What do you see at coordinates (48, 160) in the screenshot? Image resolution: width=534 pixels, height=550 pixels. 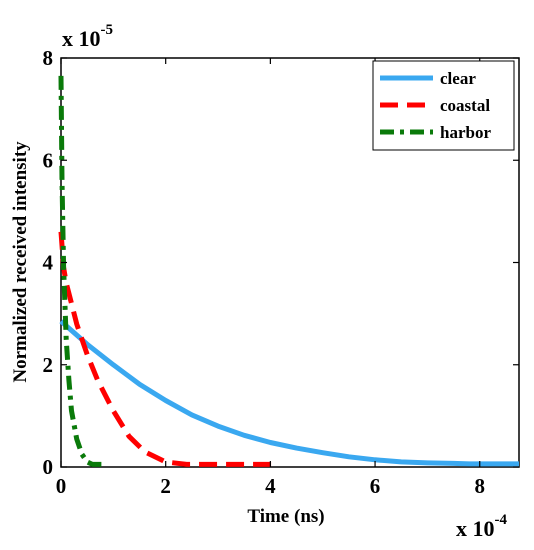 I see `y-tick-label: 6` at bounding box center [48, 160].